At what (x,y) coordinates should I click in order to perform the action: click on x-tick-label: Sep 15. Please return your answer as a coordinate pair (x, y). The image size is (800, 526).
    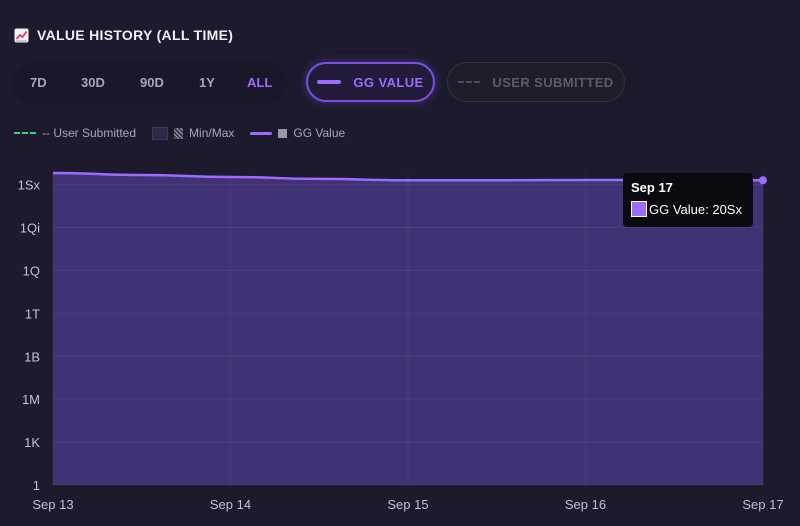
    Looking at the image, I should click on (407, 504).